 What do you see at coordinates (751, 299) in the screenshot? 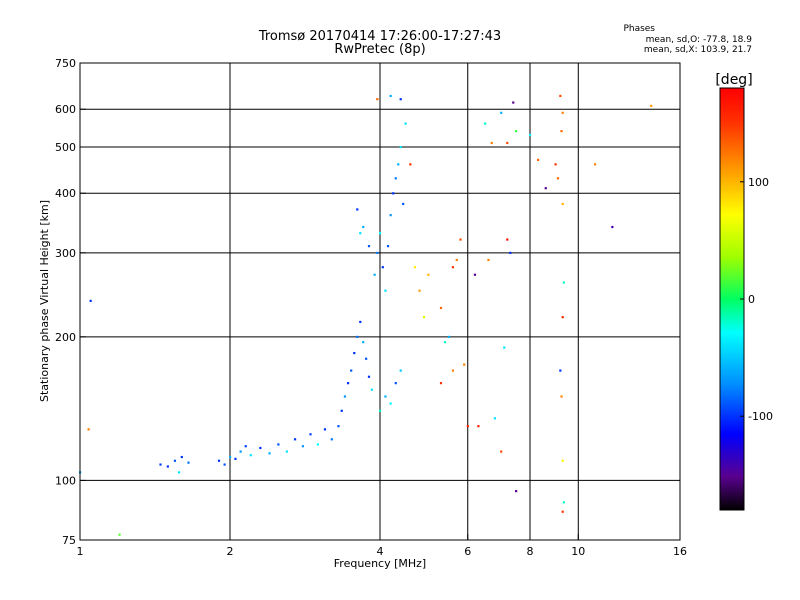
I see `colorbar-tick-label: 0` at bounding box center [751, 299].